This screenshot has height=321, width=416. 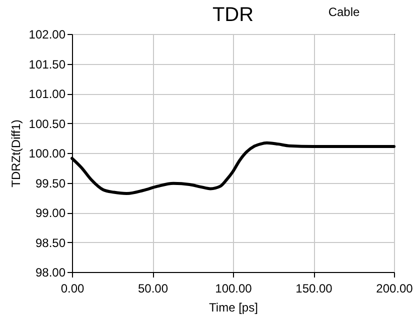 What do you see at coordinates (47, 35) in the screenshot?
I see `y-tick-label: 102.00` at bounding box center [47, 35].